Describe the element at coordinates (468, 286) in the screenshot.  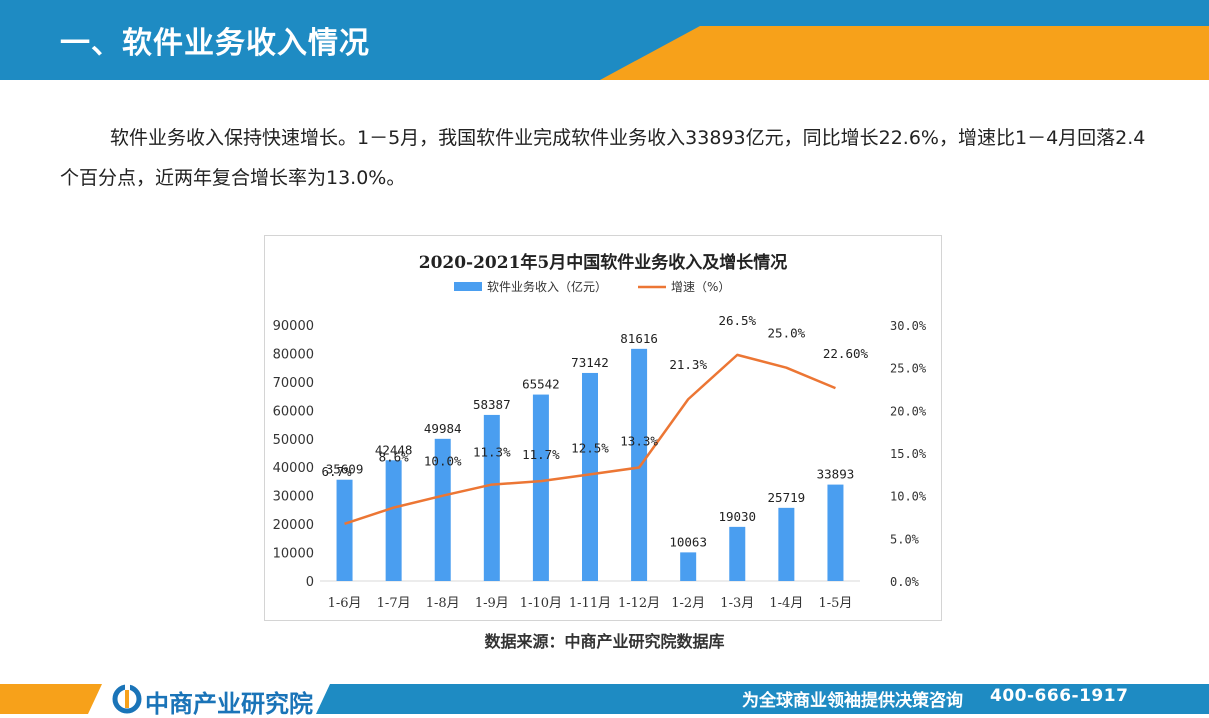
I see `legend-swatch-bar` at that location.